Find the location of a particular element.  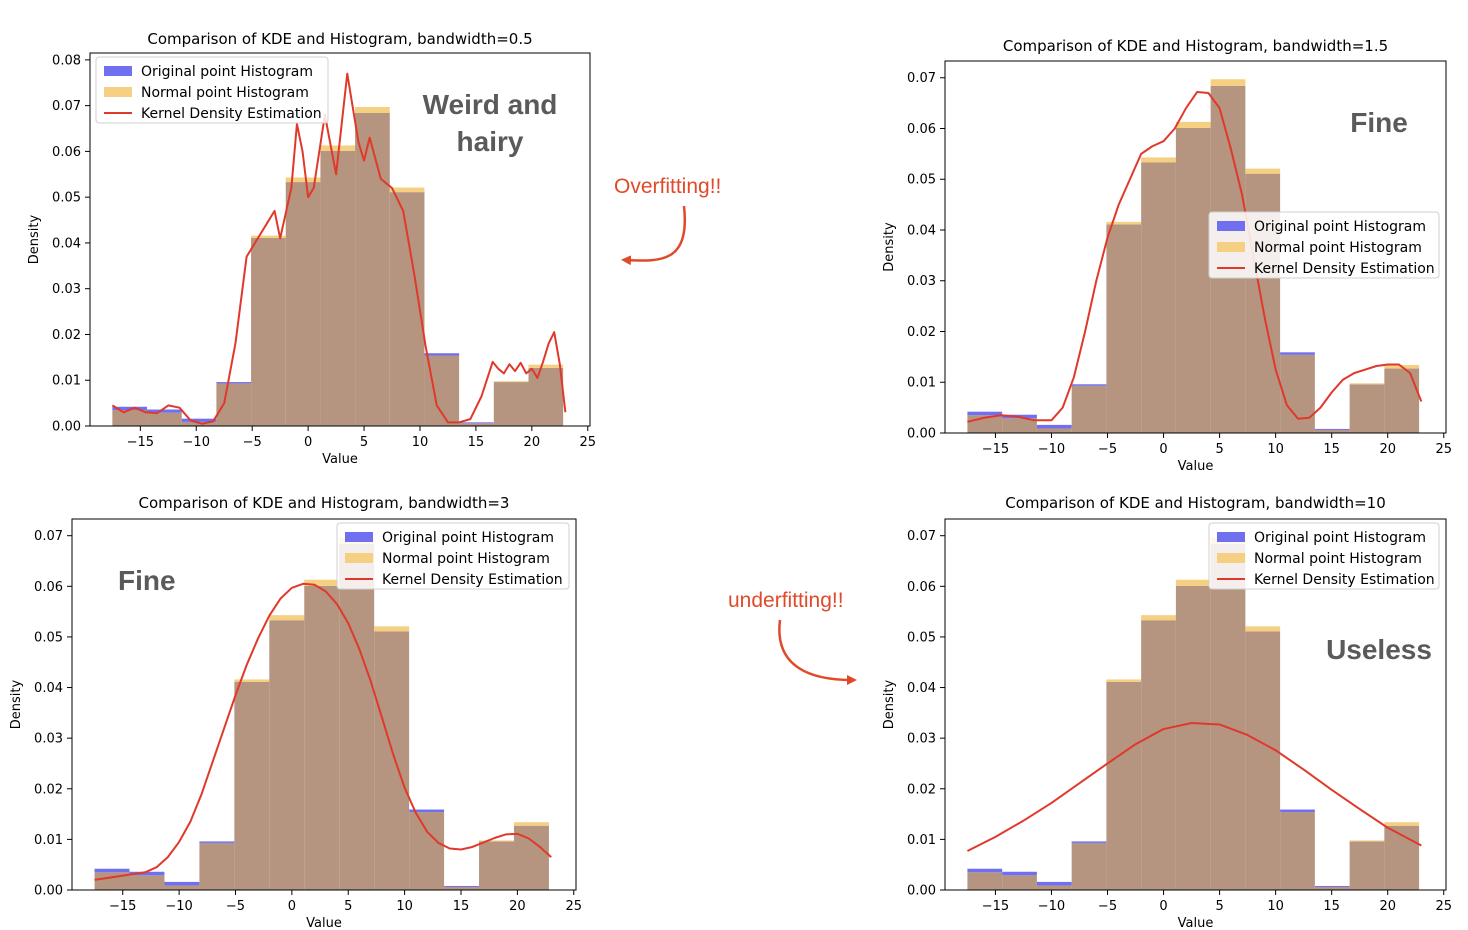

note-text: Fine is located at coordinates (1379, 122).